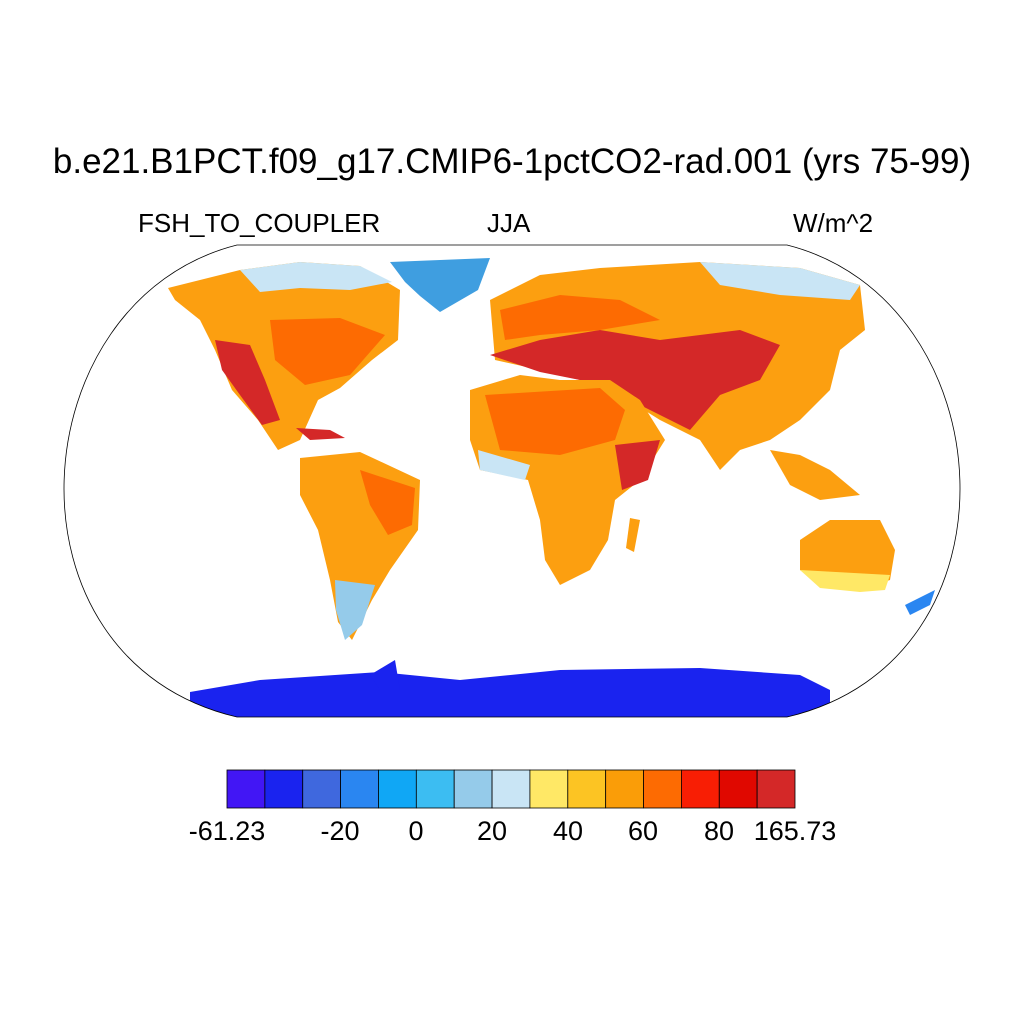 This screenshot has width=1024, height=1024. I want to click on europe-warm, so click(580, 317).